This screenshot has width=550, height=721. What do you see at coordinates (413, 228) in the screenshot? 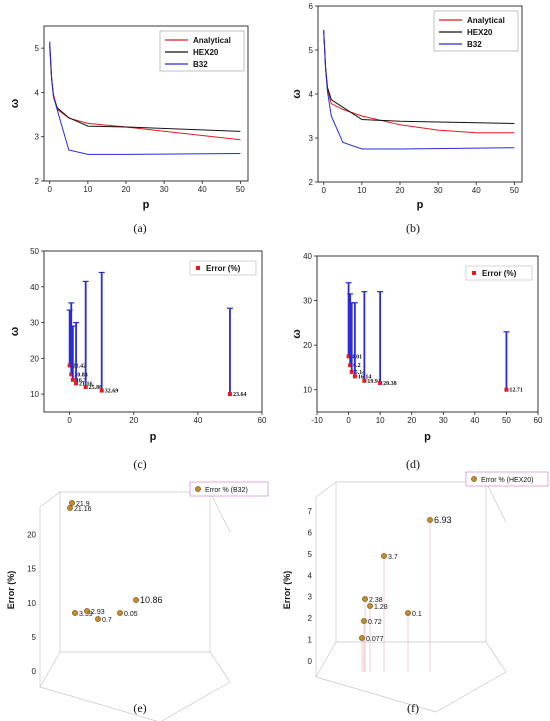
I see `panel-caption: (b)` at bounding box center [413, 228].